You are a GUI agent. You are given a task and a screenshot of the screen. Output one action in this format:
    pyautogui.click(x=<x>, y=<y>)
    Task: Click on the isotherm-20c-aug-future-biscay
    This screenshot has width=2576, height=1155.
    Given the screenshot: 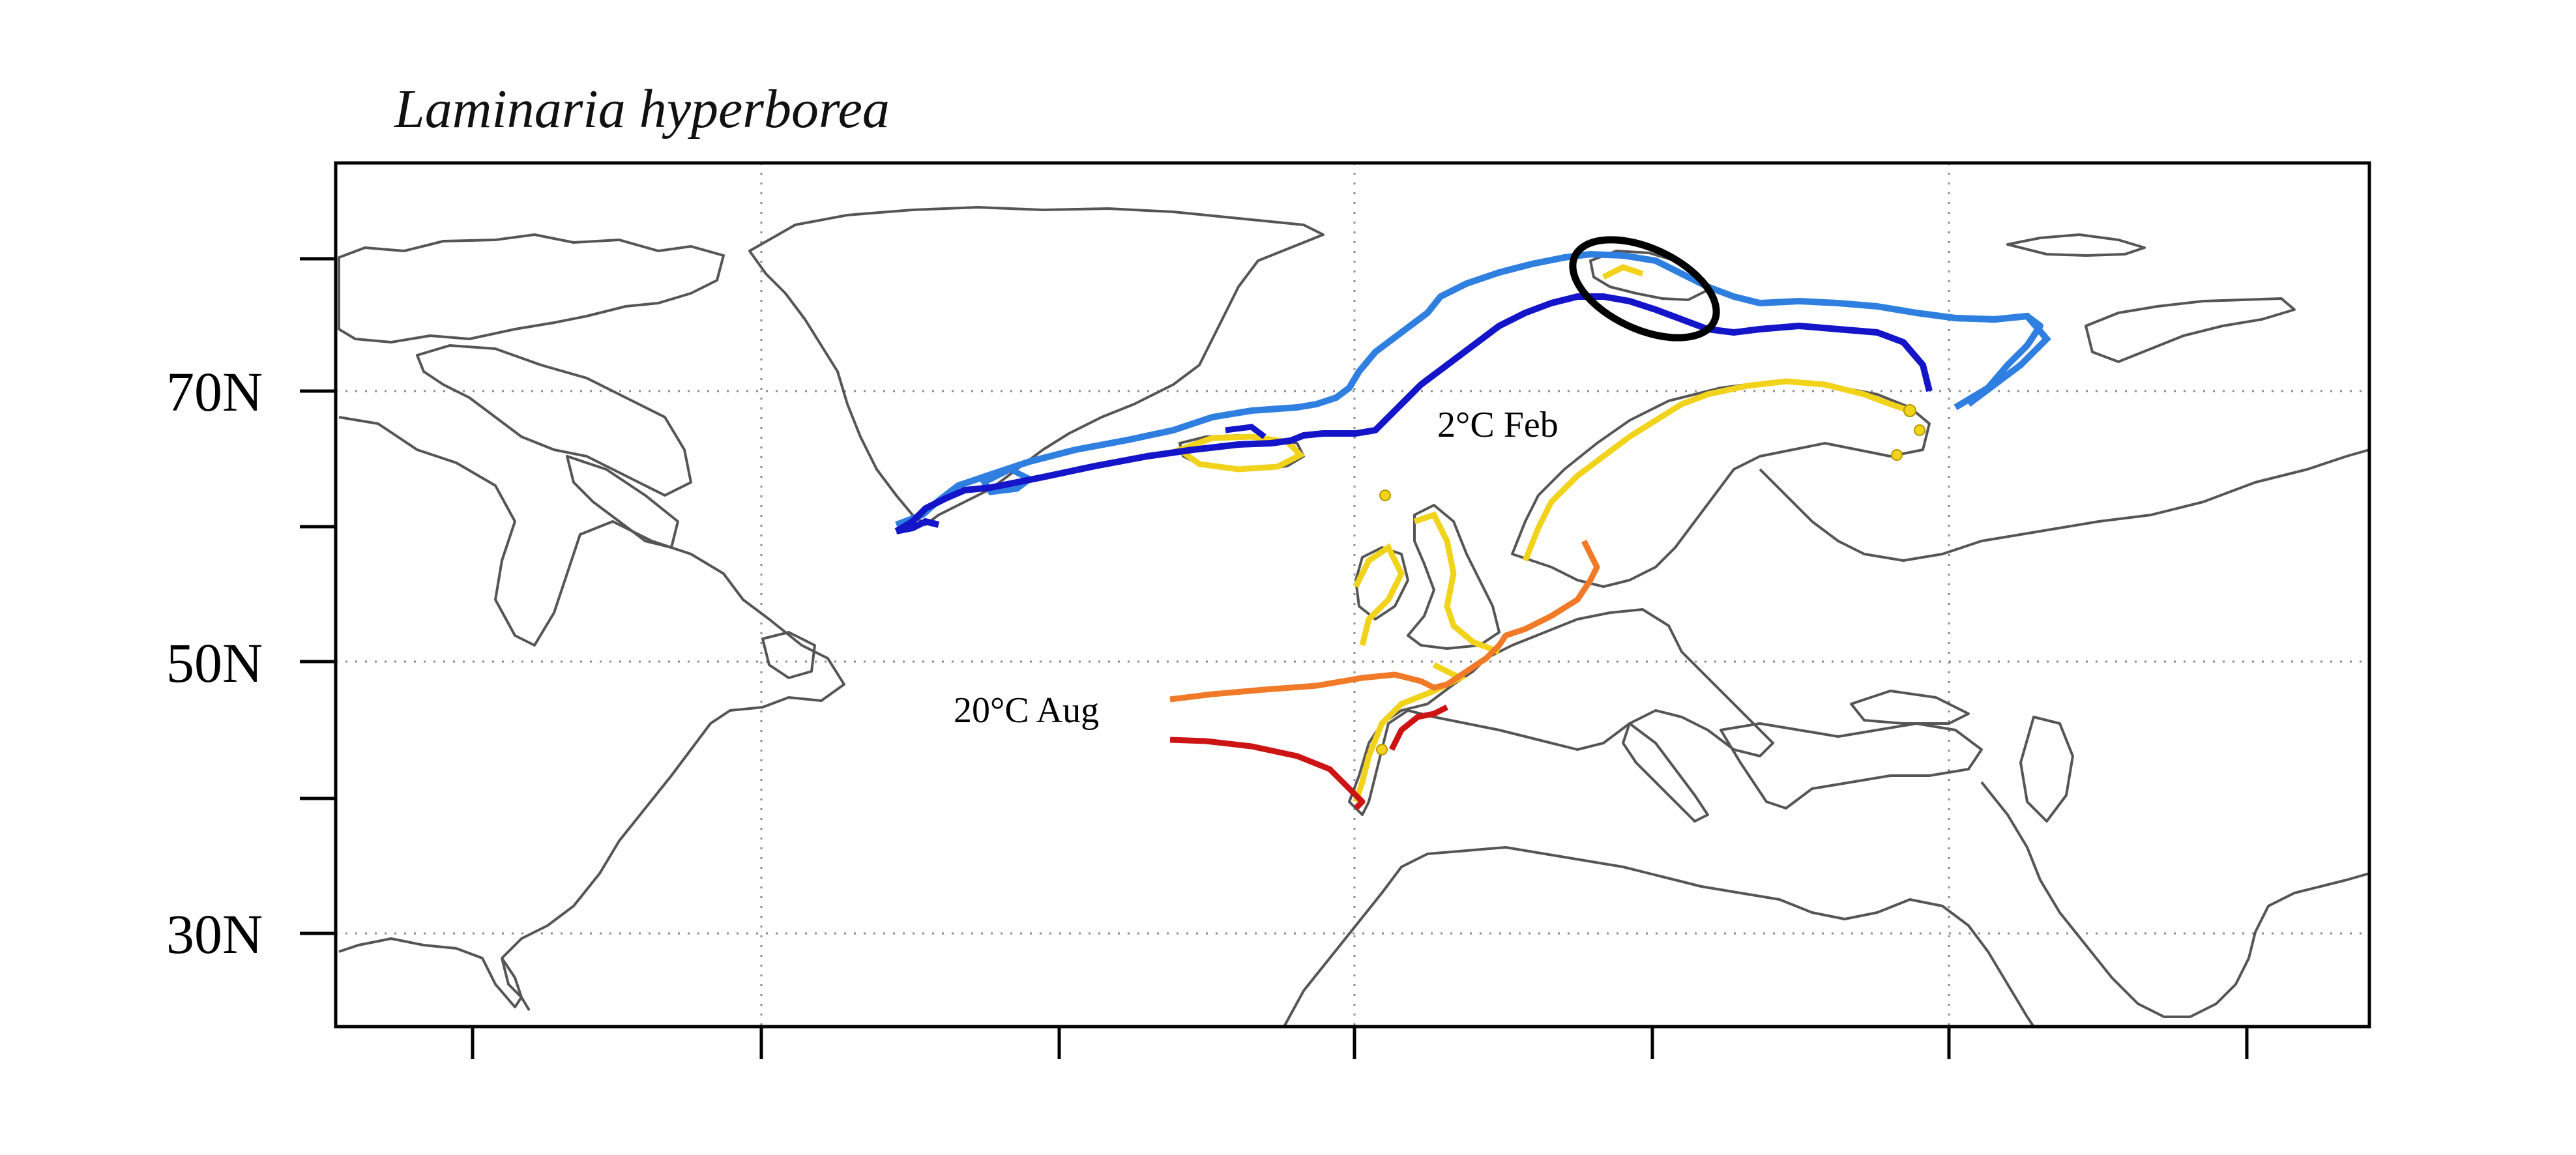 What is the action you would take?
    pyautogui.click(x=1418, y=728)
    